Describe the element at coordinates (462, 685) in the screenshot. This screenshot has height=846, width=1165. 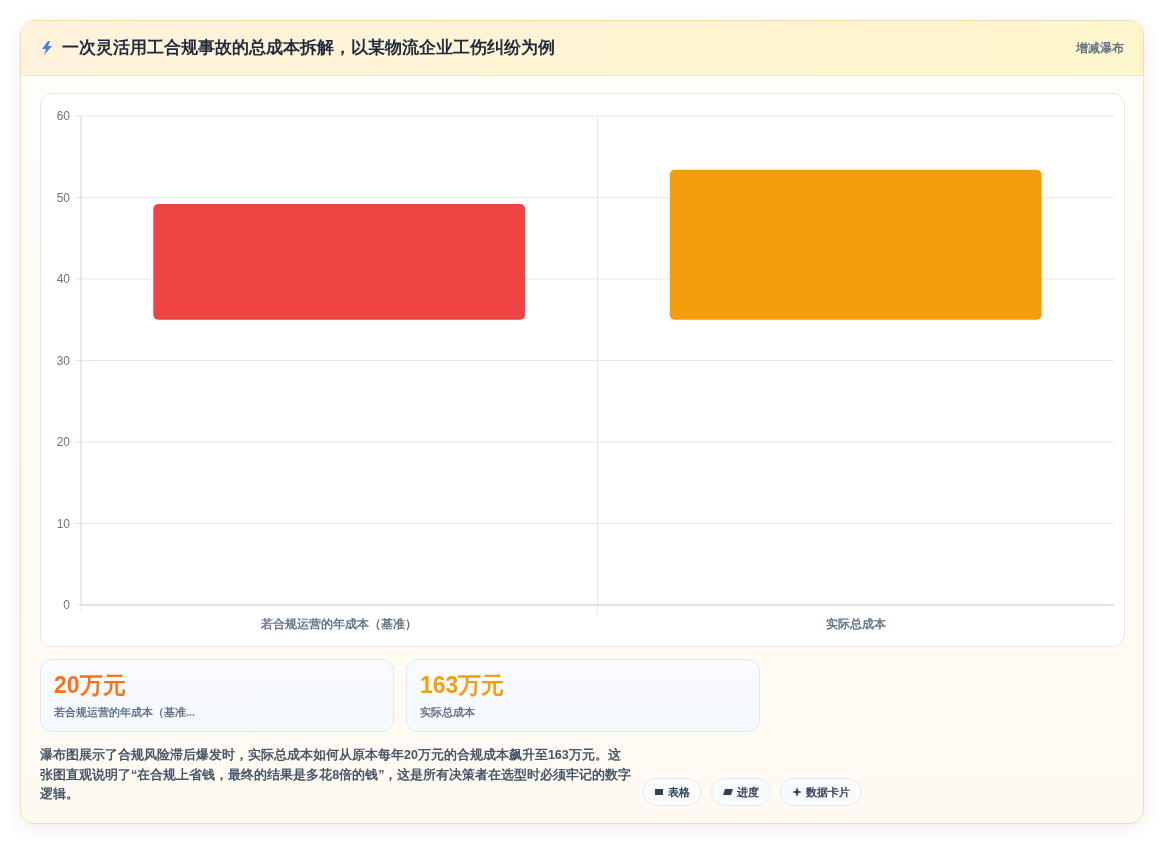
I see `text: 163万元` at that location.